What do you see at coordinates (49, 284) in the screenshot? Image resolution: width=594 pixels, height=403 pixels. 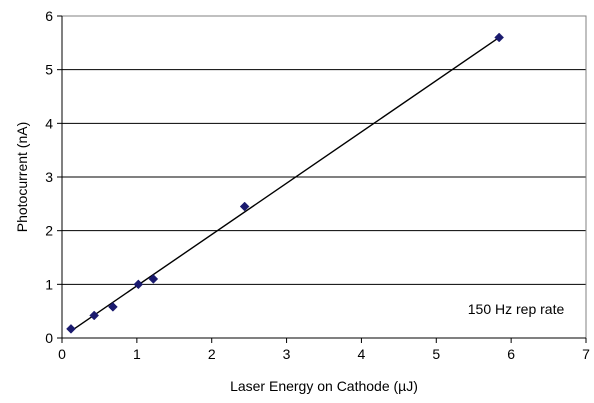 I see `y-tick-label: 1` at bounding box center [49, 284].